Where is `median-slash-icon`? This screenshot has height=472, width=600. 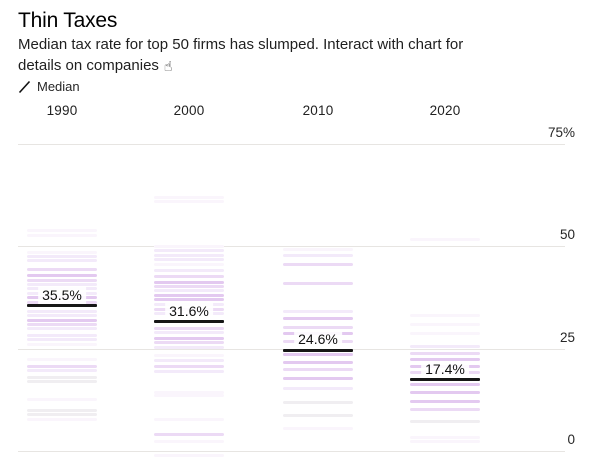 median-slash-icon is located at coordinates (24, 87).